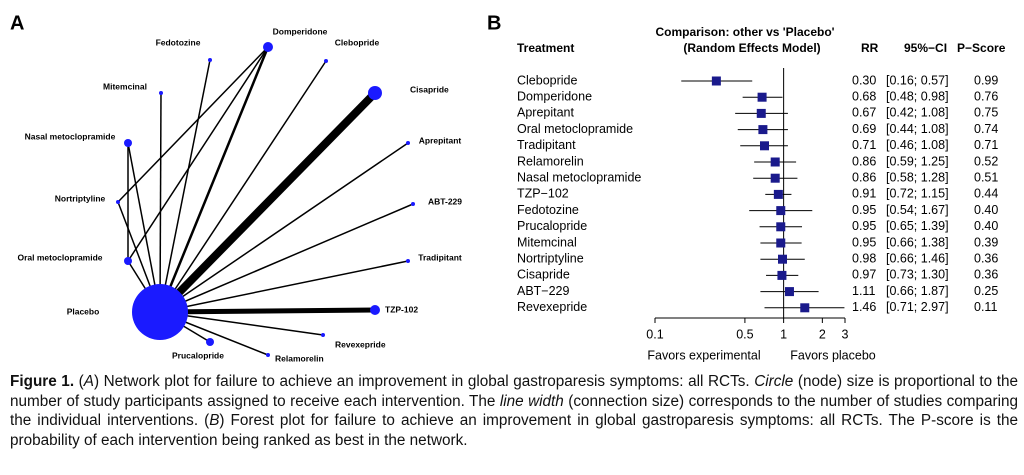  What do you see at coordinates (833, 355) in the screenshot?
I see `axis-label: Favors placebo` at bounding box center [833, 355].